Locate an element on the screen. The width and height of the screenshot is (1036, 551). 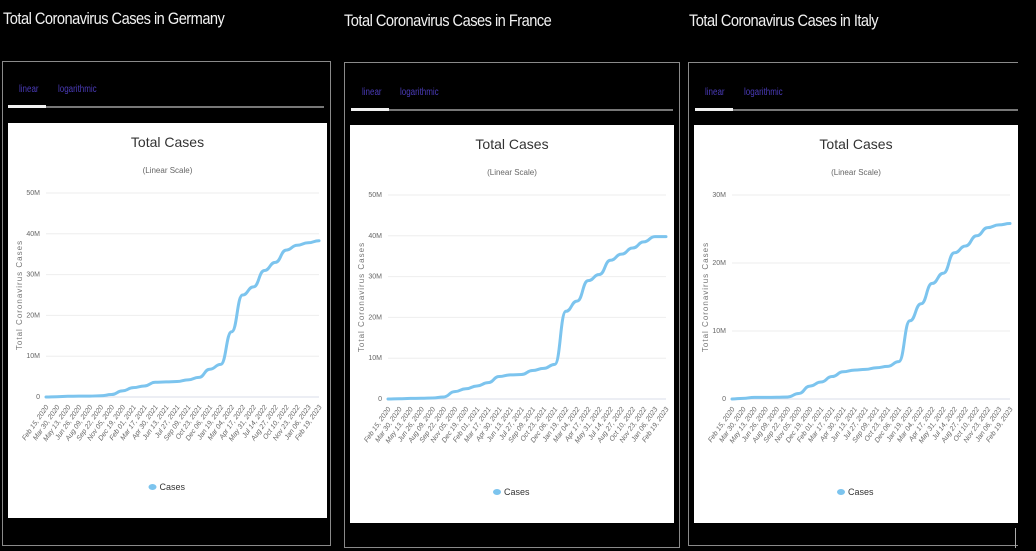
country-title: Total Coronavirus Cases in France is located at coordinates (448, 20).